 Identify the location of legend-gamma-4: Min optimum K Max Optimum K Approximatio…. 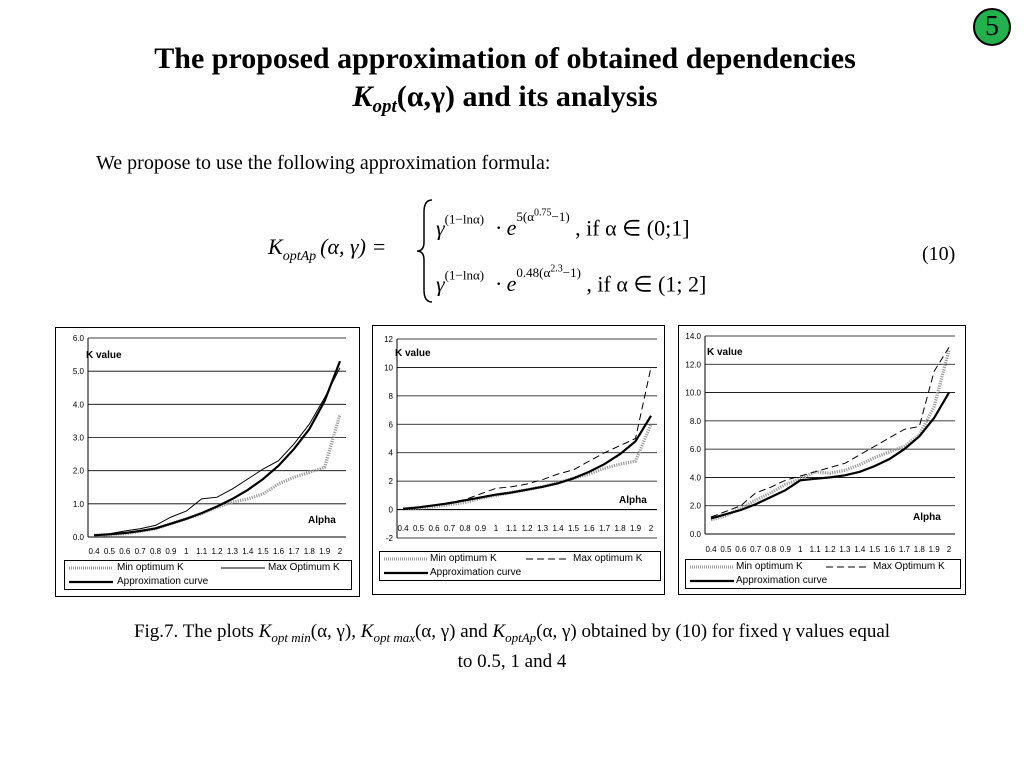
(823, 574).